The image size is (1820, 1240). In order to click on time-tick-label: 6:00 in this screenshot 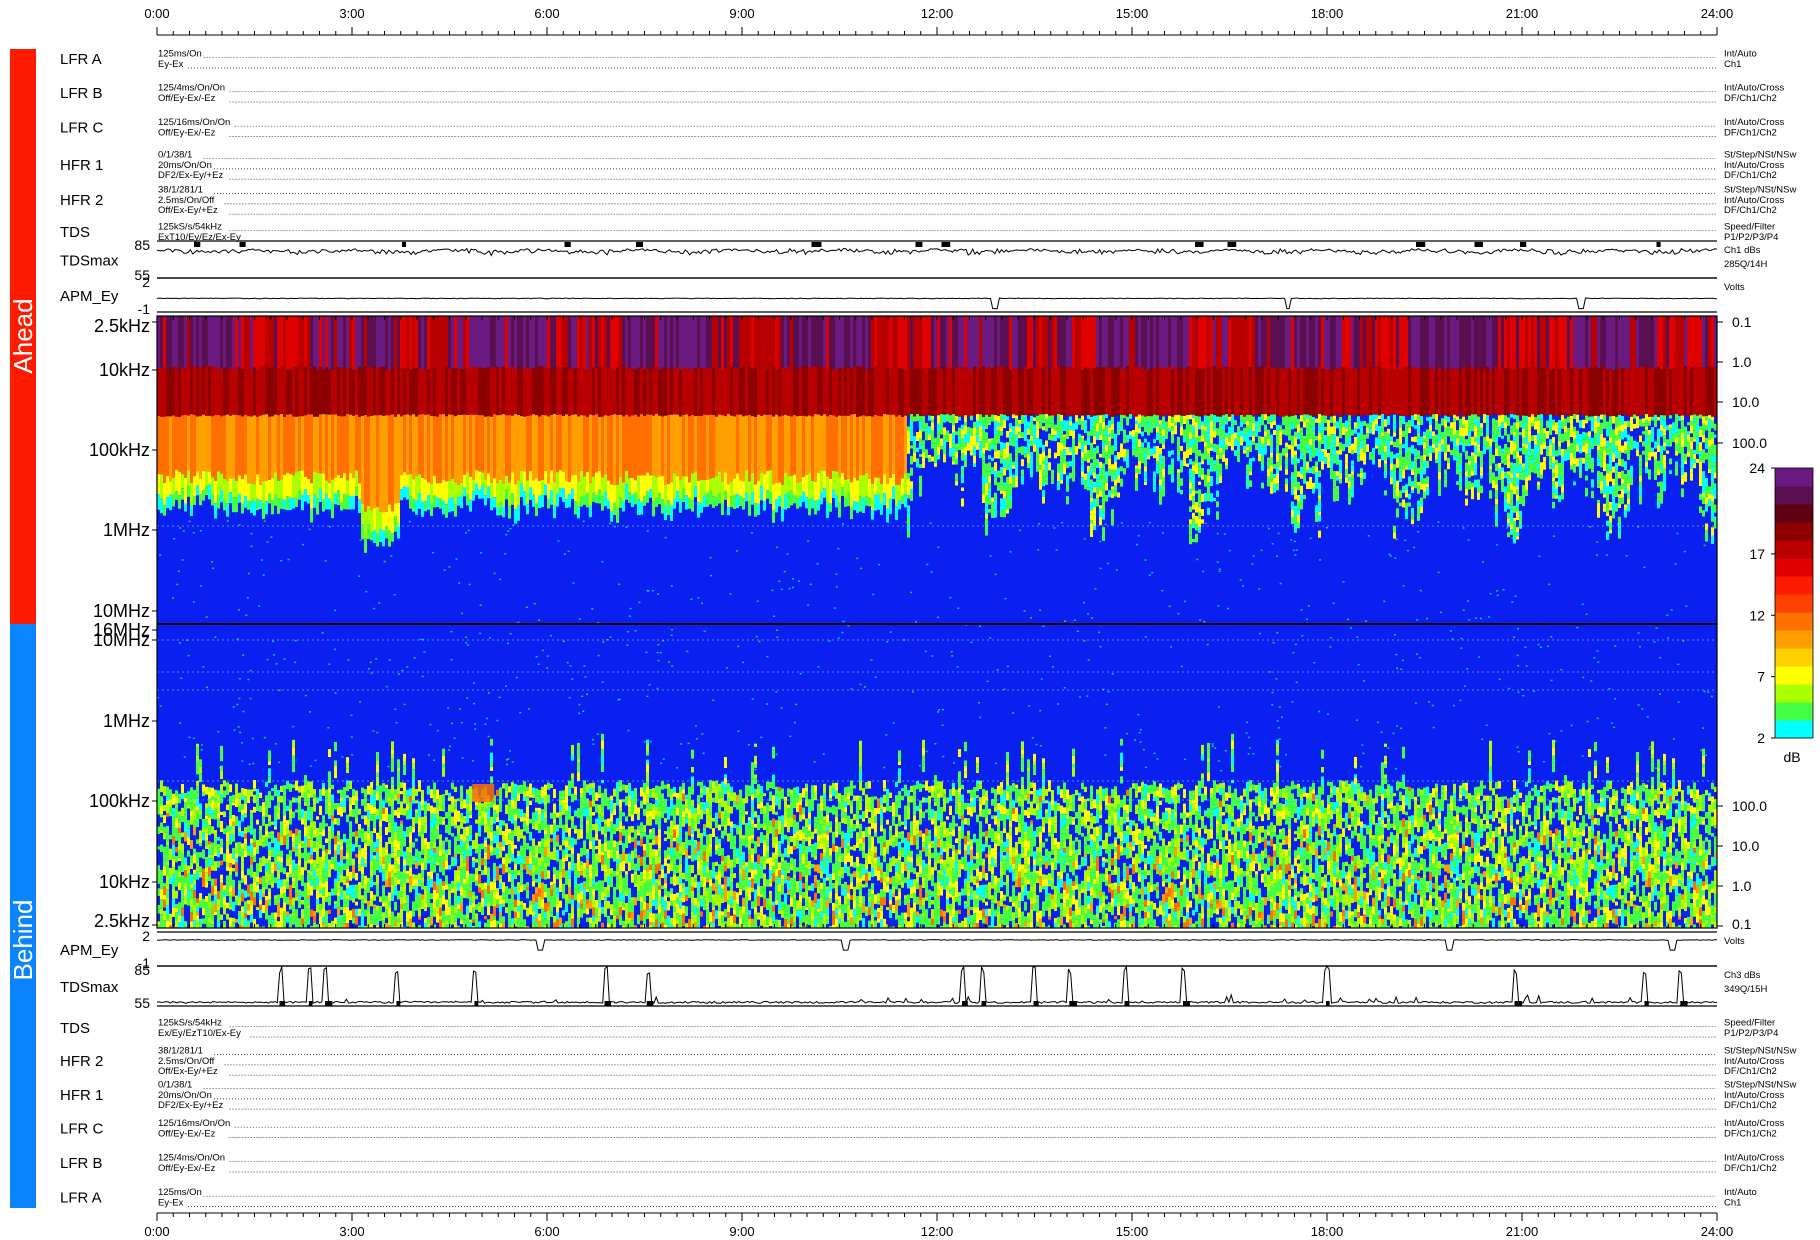, I will do `click(546, 1231)`.